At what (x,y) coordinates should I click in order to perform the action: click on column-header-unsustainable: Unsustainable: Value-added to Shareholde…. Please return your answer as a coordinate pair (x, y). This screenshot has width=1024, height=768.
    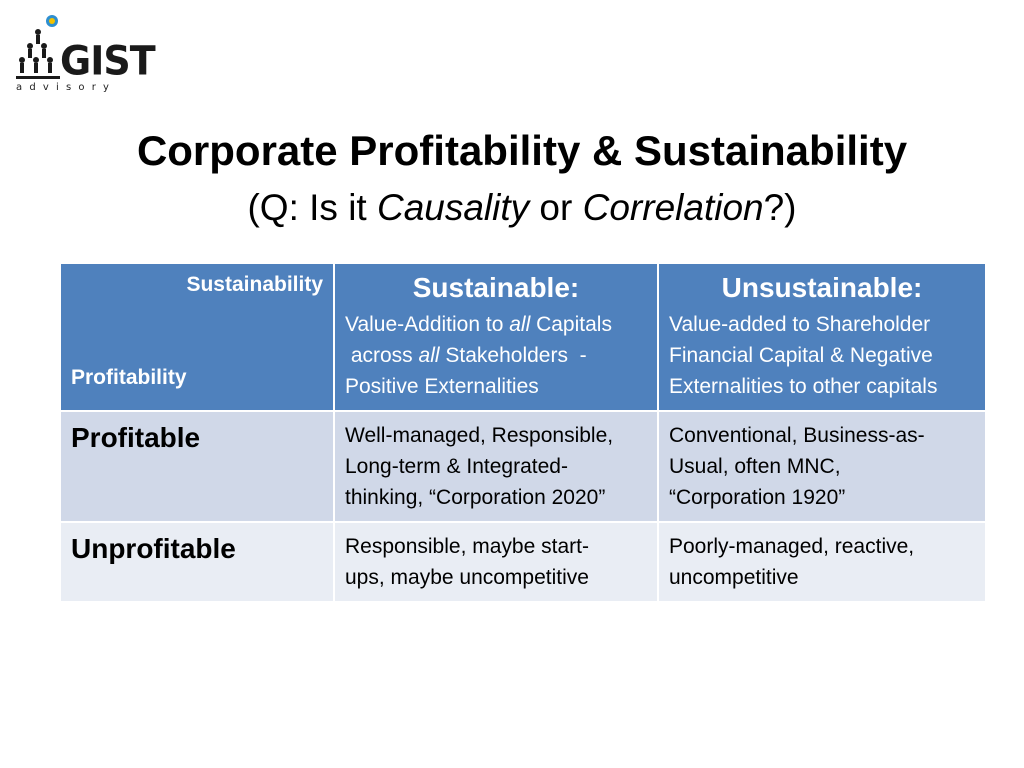
    Looking at the image, I should click on (822, 337).